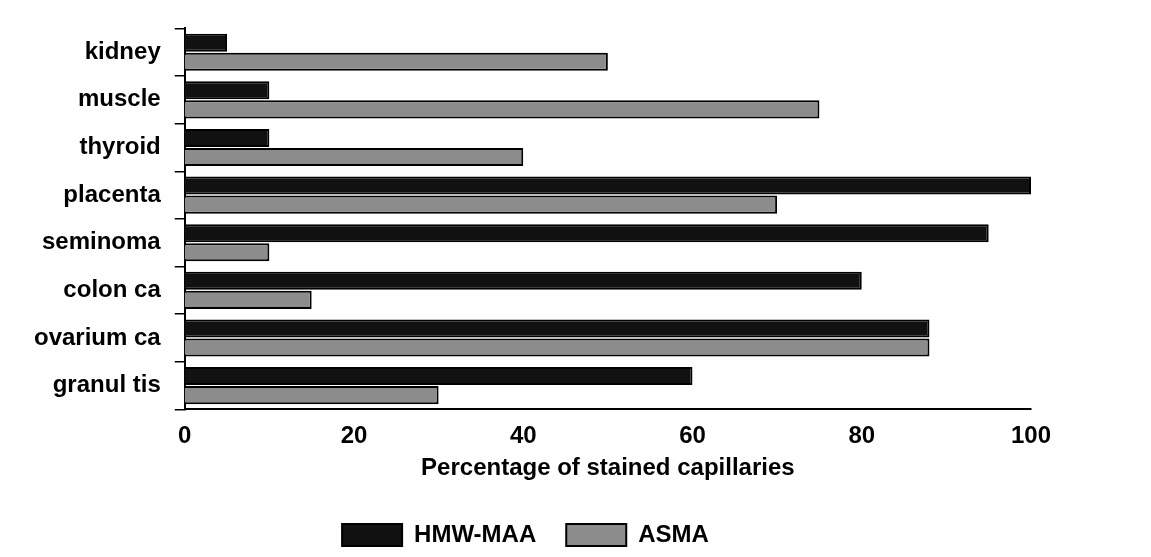 The height and width of the screenshot is (557, 1151). Describe the element at coordinates (862, 435) in the screenshot. I see `x-tick-label: 80` at that location.